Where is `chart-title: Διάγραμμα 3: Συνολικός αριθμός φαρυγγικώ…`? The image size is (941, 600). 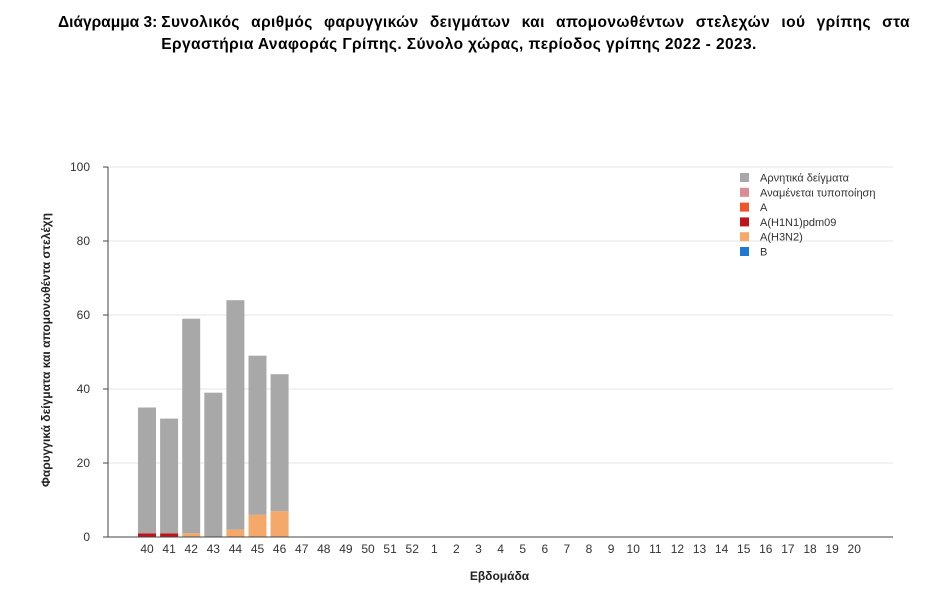 chart-title: Διάγραμμα 3: Συνολικός αριθμός φαρυγγικώ… is located at coordinates (484, 34).